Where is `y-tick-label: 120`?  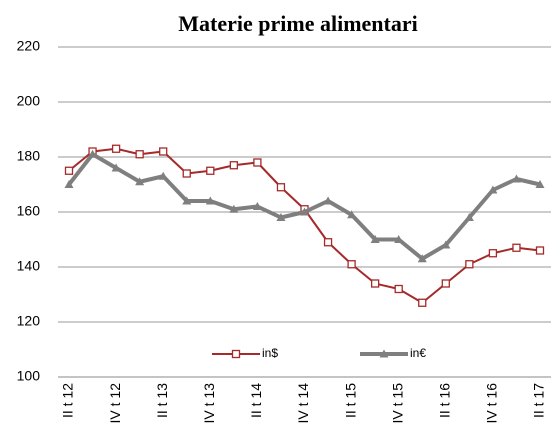
y-tick-label: 120 is located at coordinates (29, 321).